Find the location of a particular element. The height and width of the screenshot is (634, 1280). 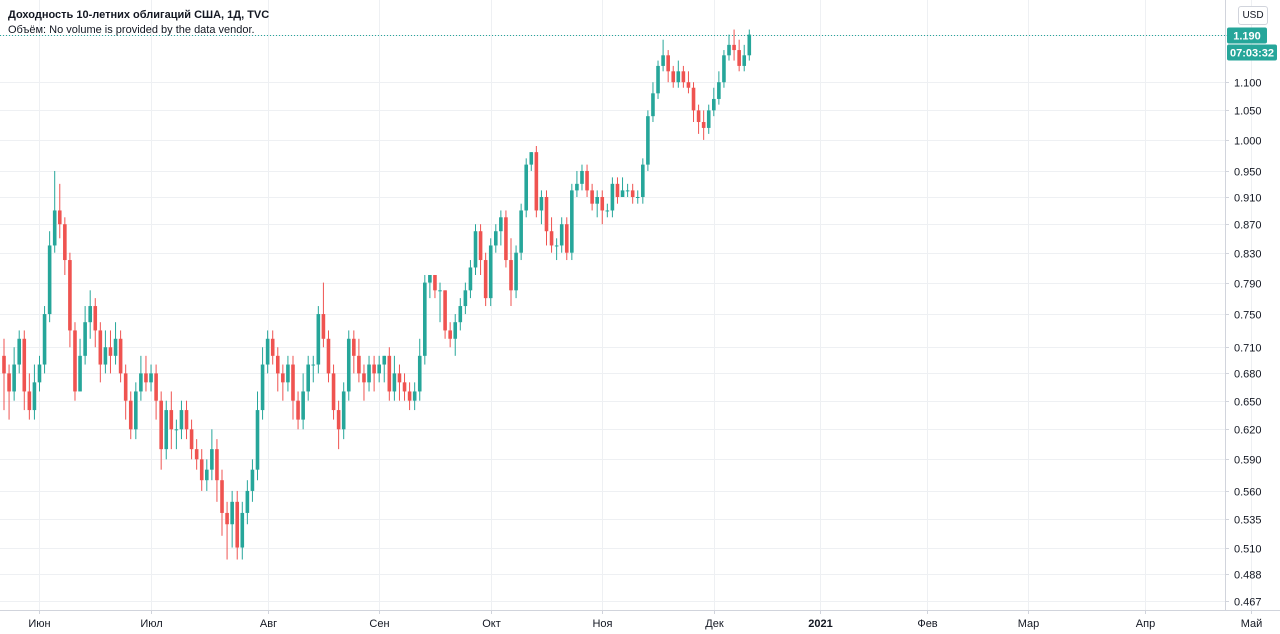

price-tick-label: 1.050 is located at coordinates (1248, 112).